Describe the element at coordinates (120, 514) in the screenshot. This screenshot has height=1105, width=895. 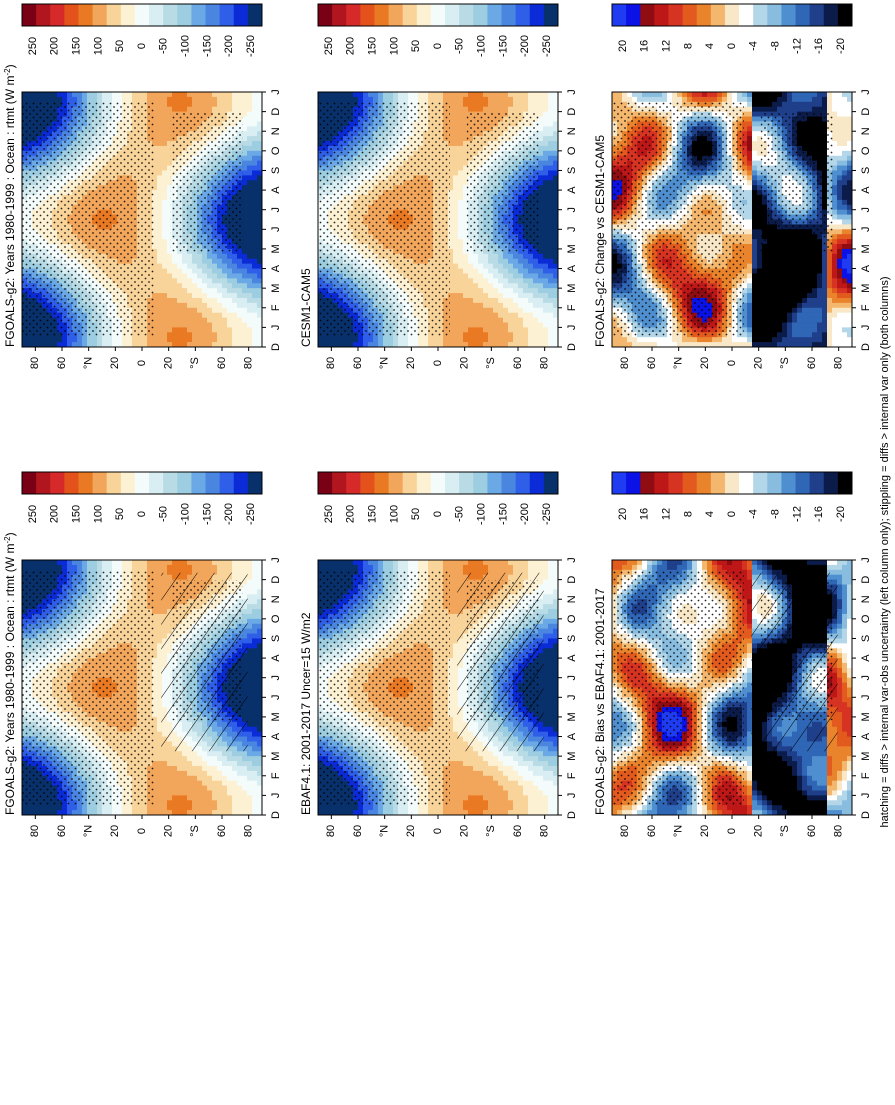
I see `colorbar-label: 50` at that location.